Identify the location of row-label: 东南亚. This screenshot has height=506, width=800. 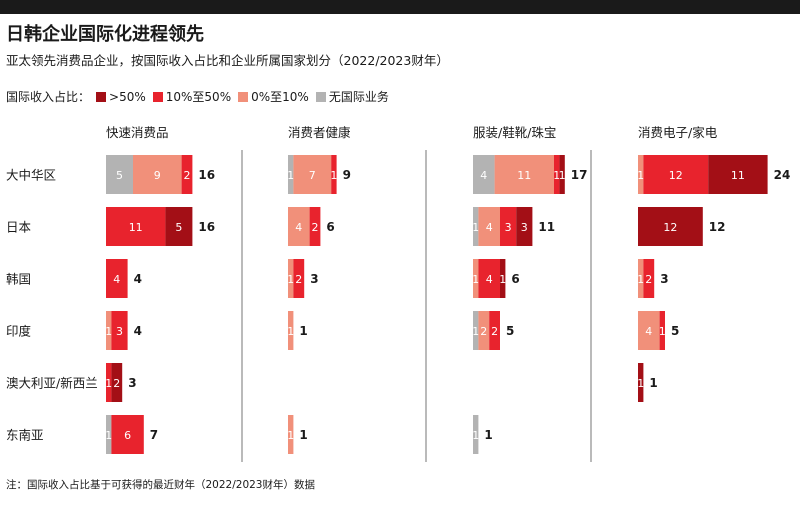
(25, 435).